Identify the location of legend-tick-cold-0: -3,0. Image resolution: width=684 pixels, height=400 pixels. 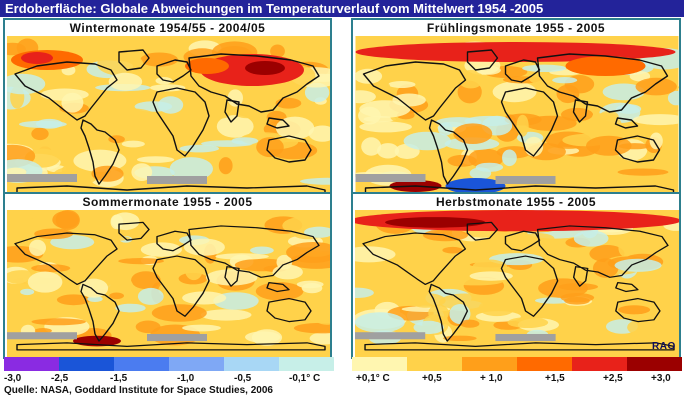
(13, 378).